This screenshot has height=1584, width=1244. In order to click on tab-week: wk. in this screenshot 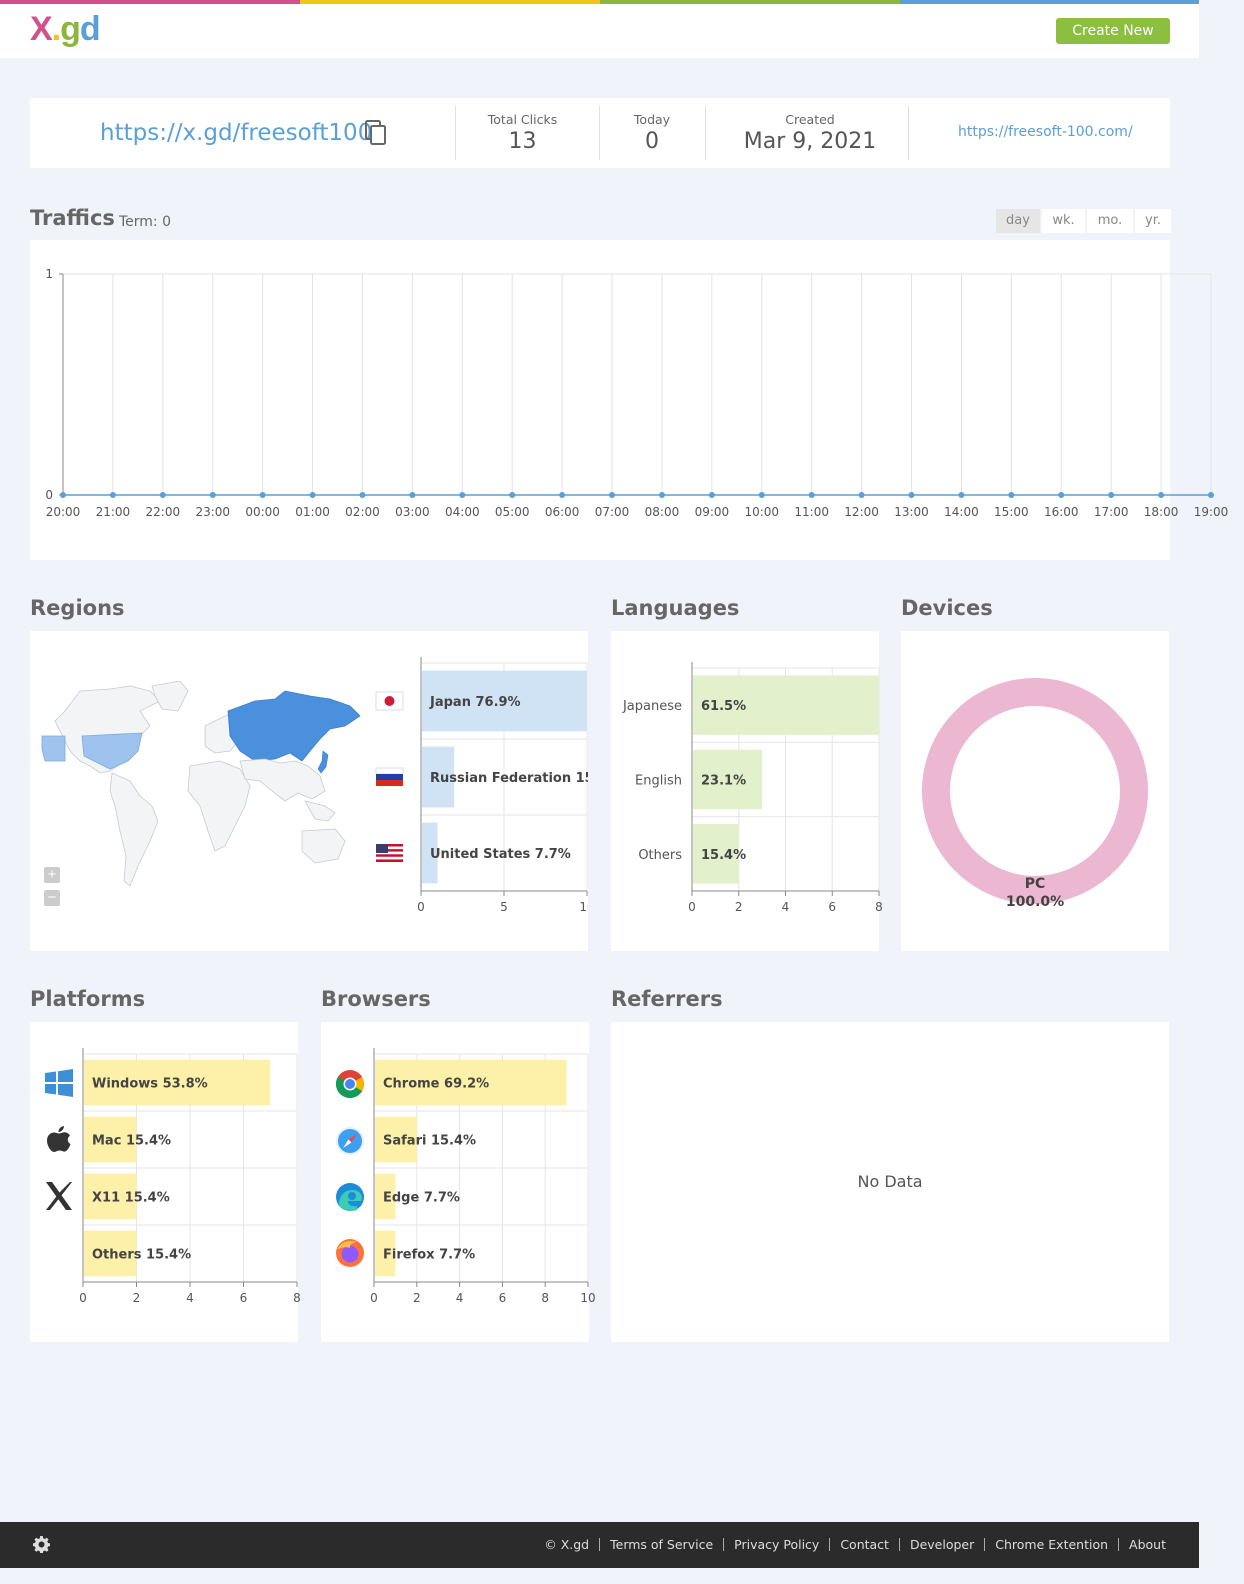, I will do `click(1063, 221)`.